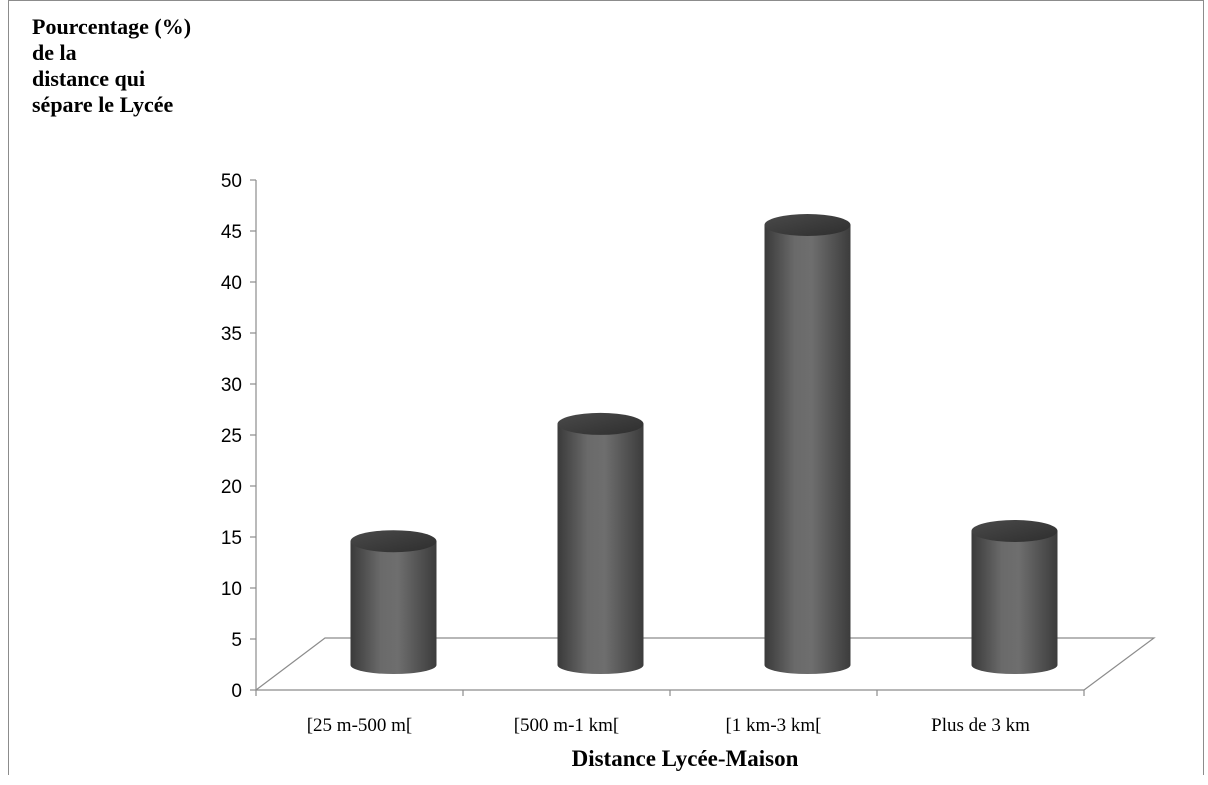 The image size is (1208, 785). I want to click on y-tick-label: 25, so click(231, 436).